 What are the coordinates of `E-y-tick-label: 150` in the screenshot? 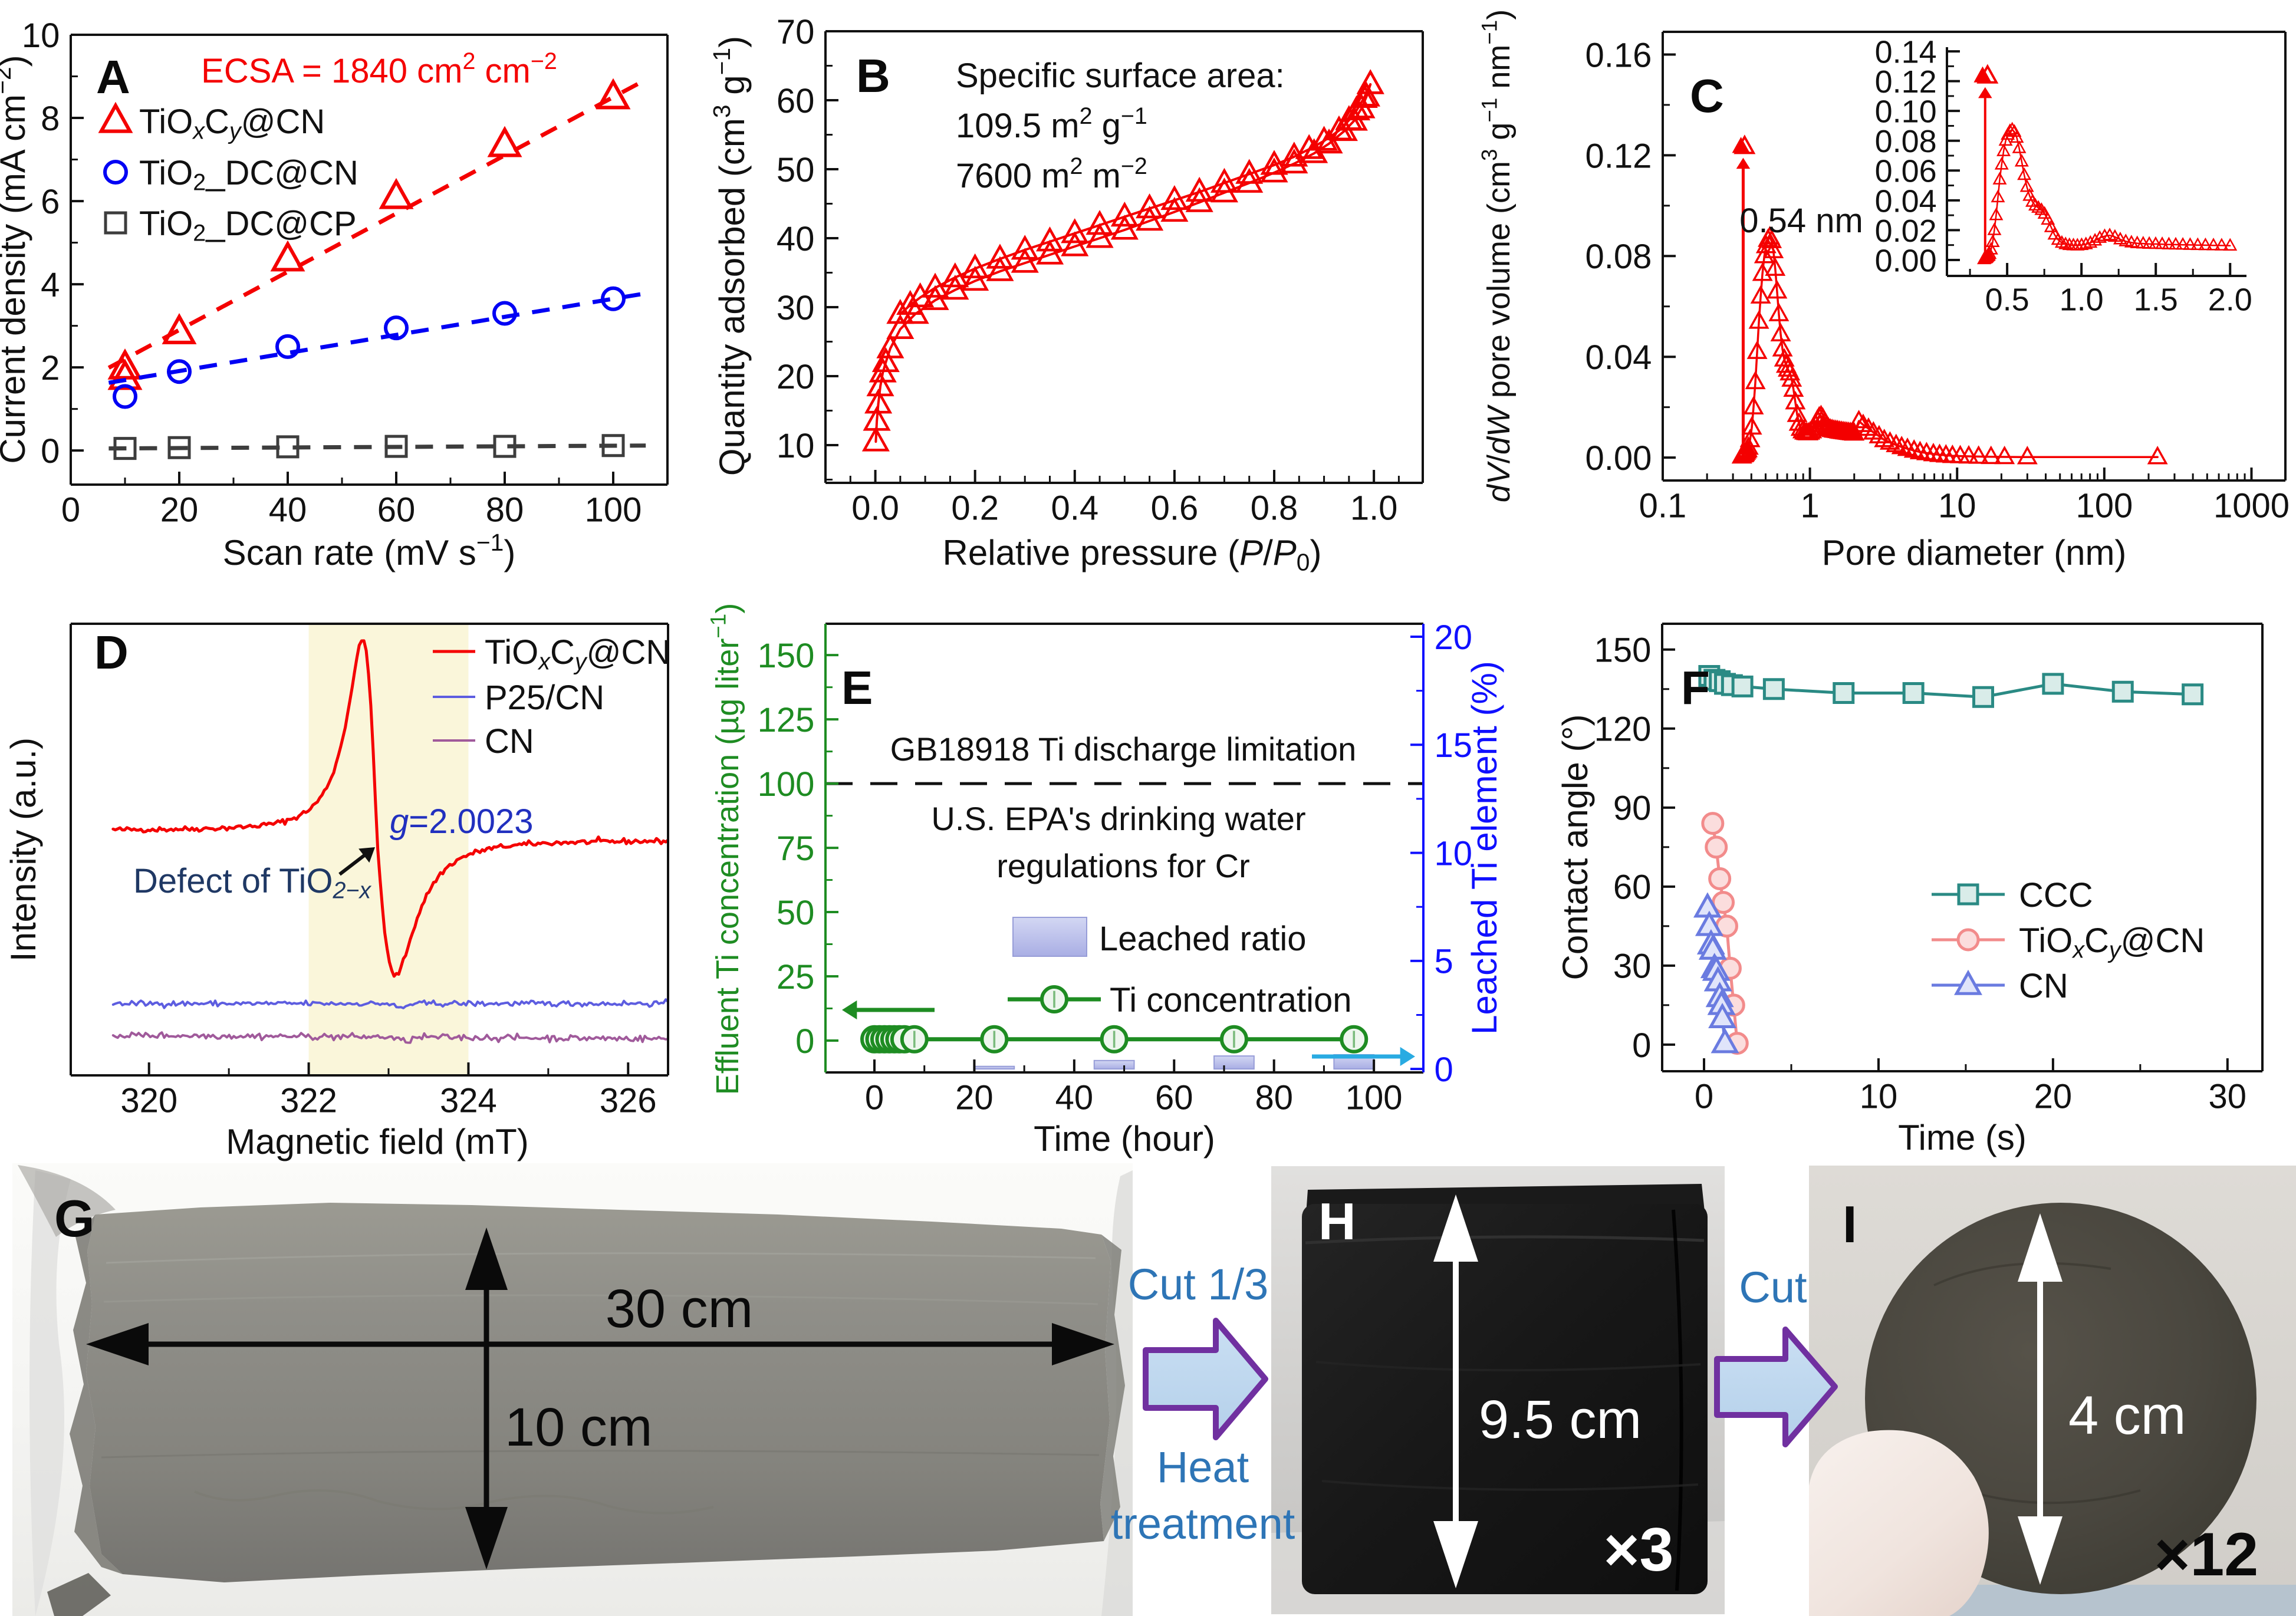 It's located at (787, 656).